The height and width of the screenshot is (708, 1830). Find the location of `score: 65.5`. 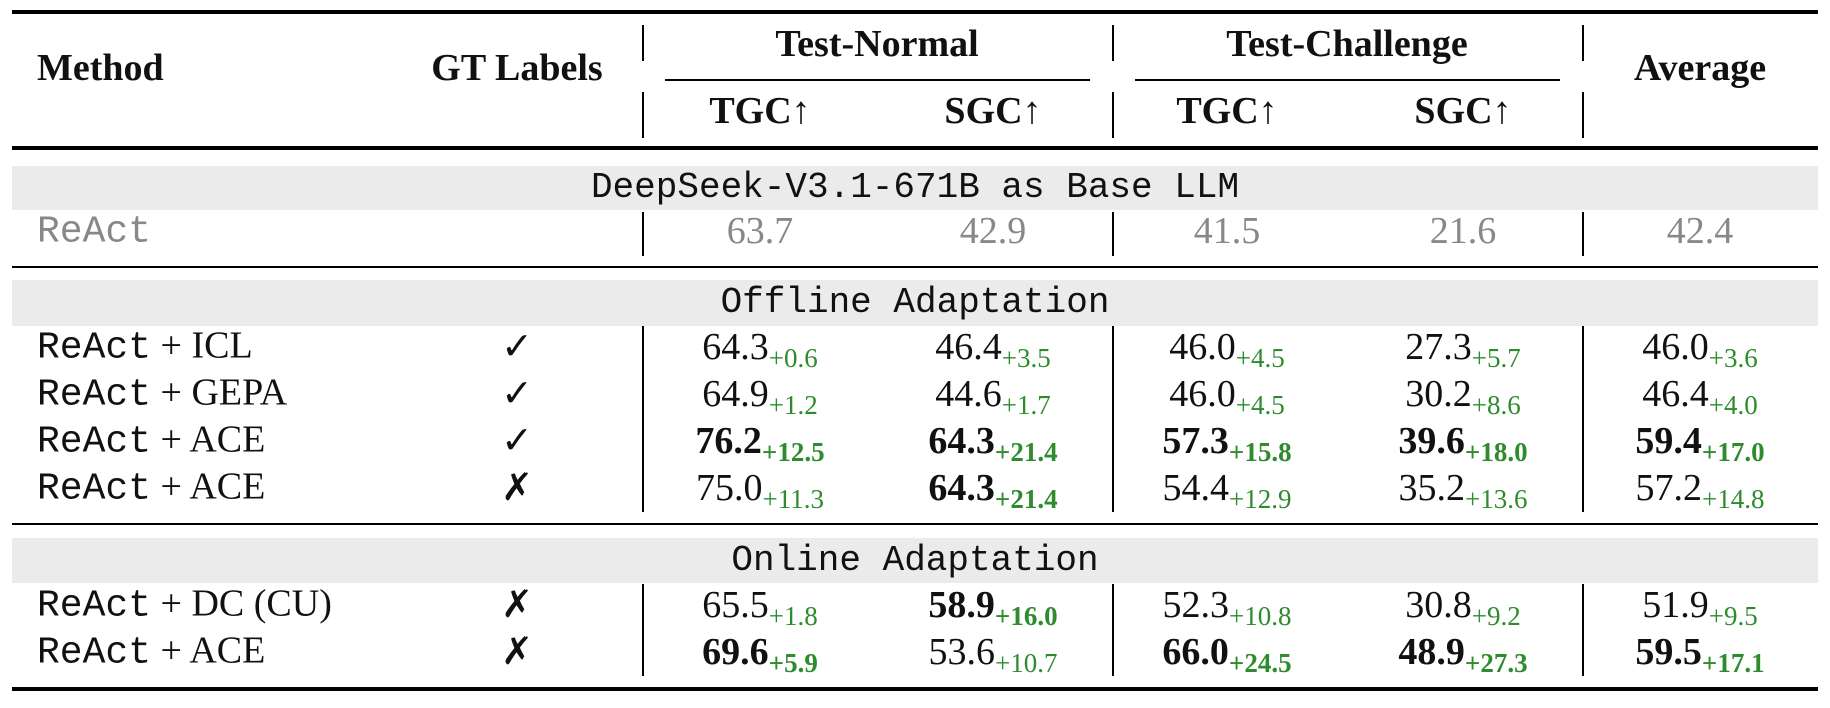

score: 65.5 is located at coordinates (735, 605).